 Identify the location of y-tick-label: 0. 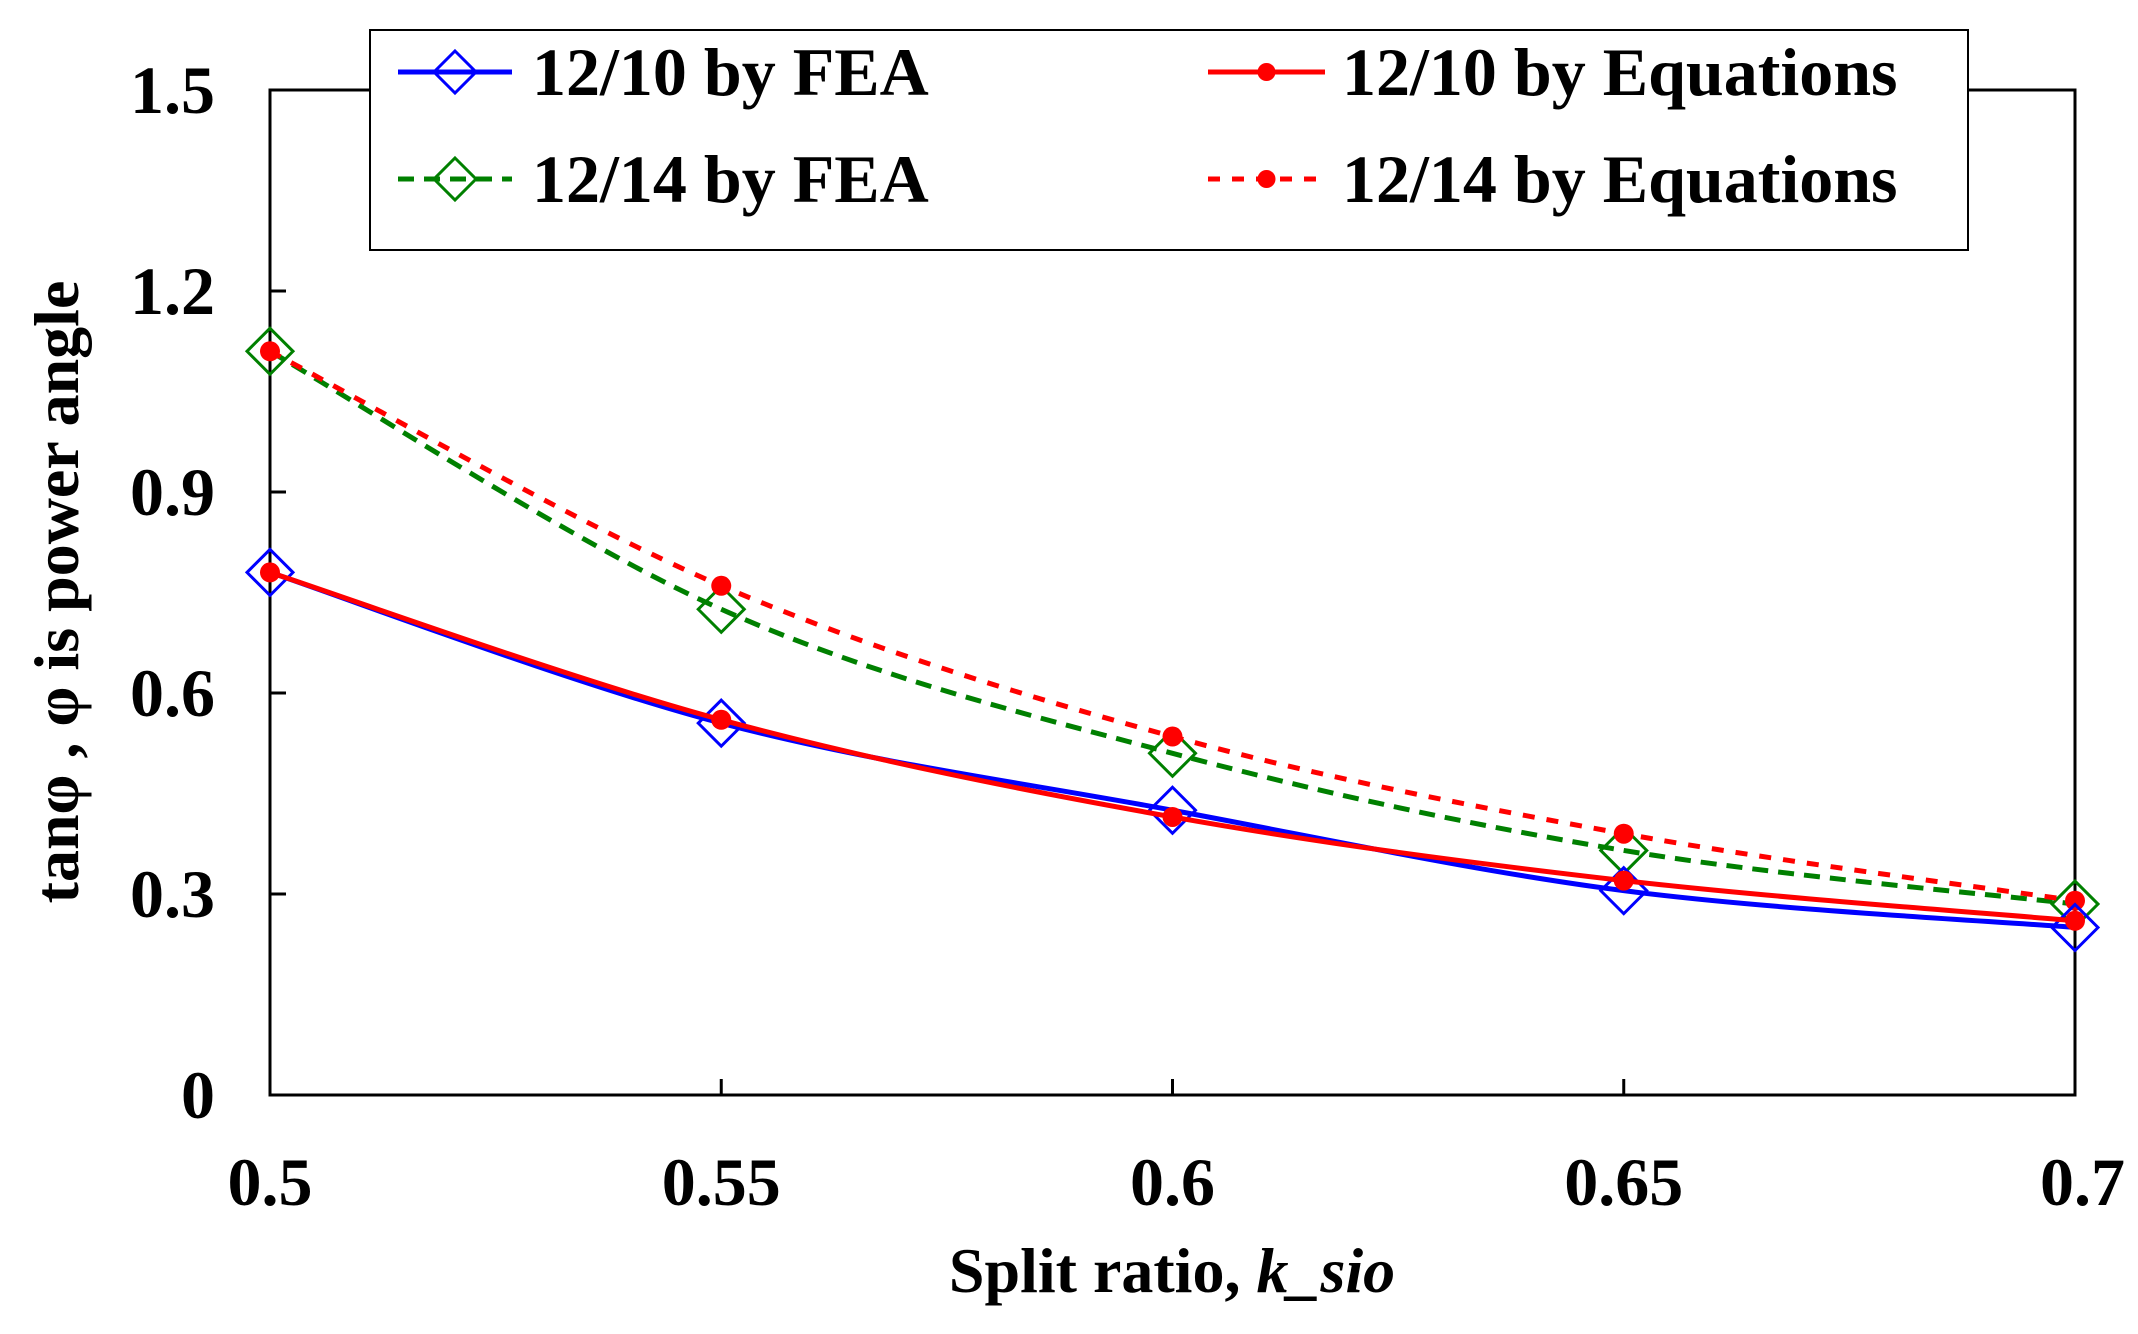
(198, 1095).